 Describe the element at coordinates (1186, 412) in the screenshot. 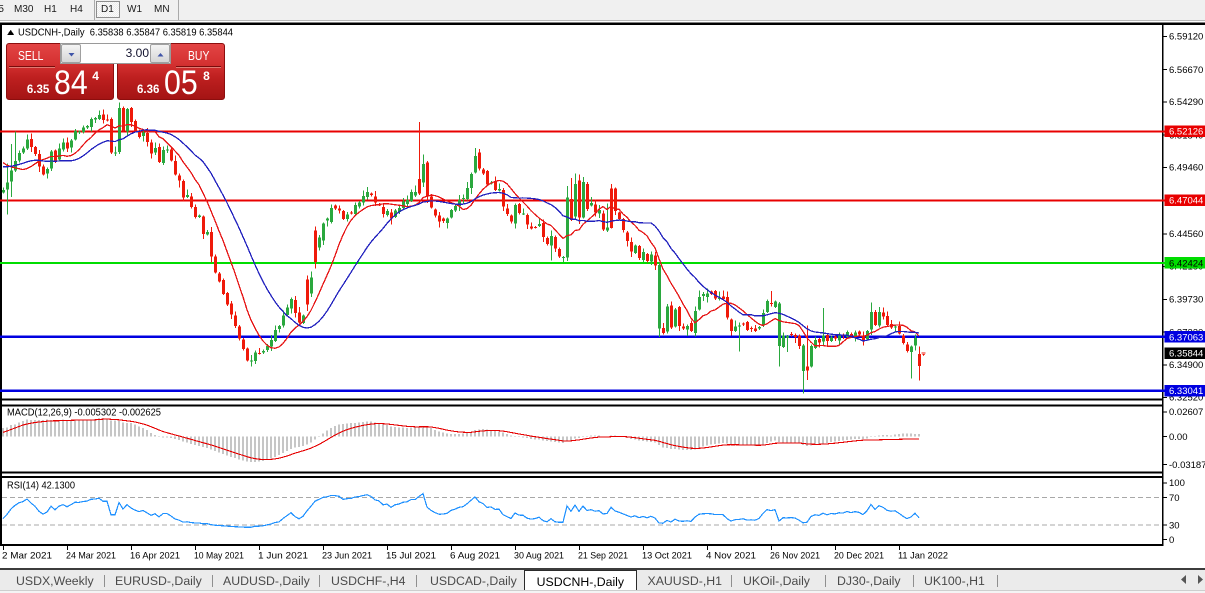

I see `svg-text: 0.02607` at that location.